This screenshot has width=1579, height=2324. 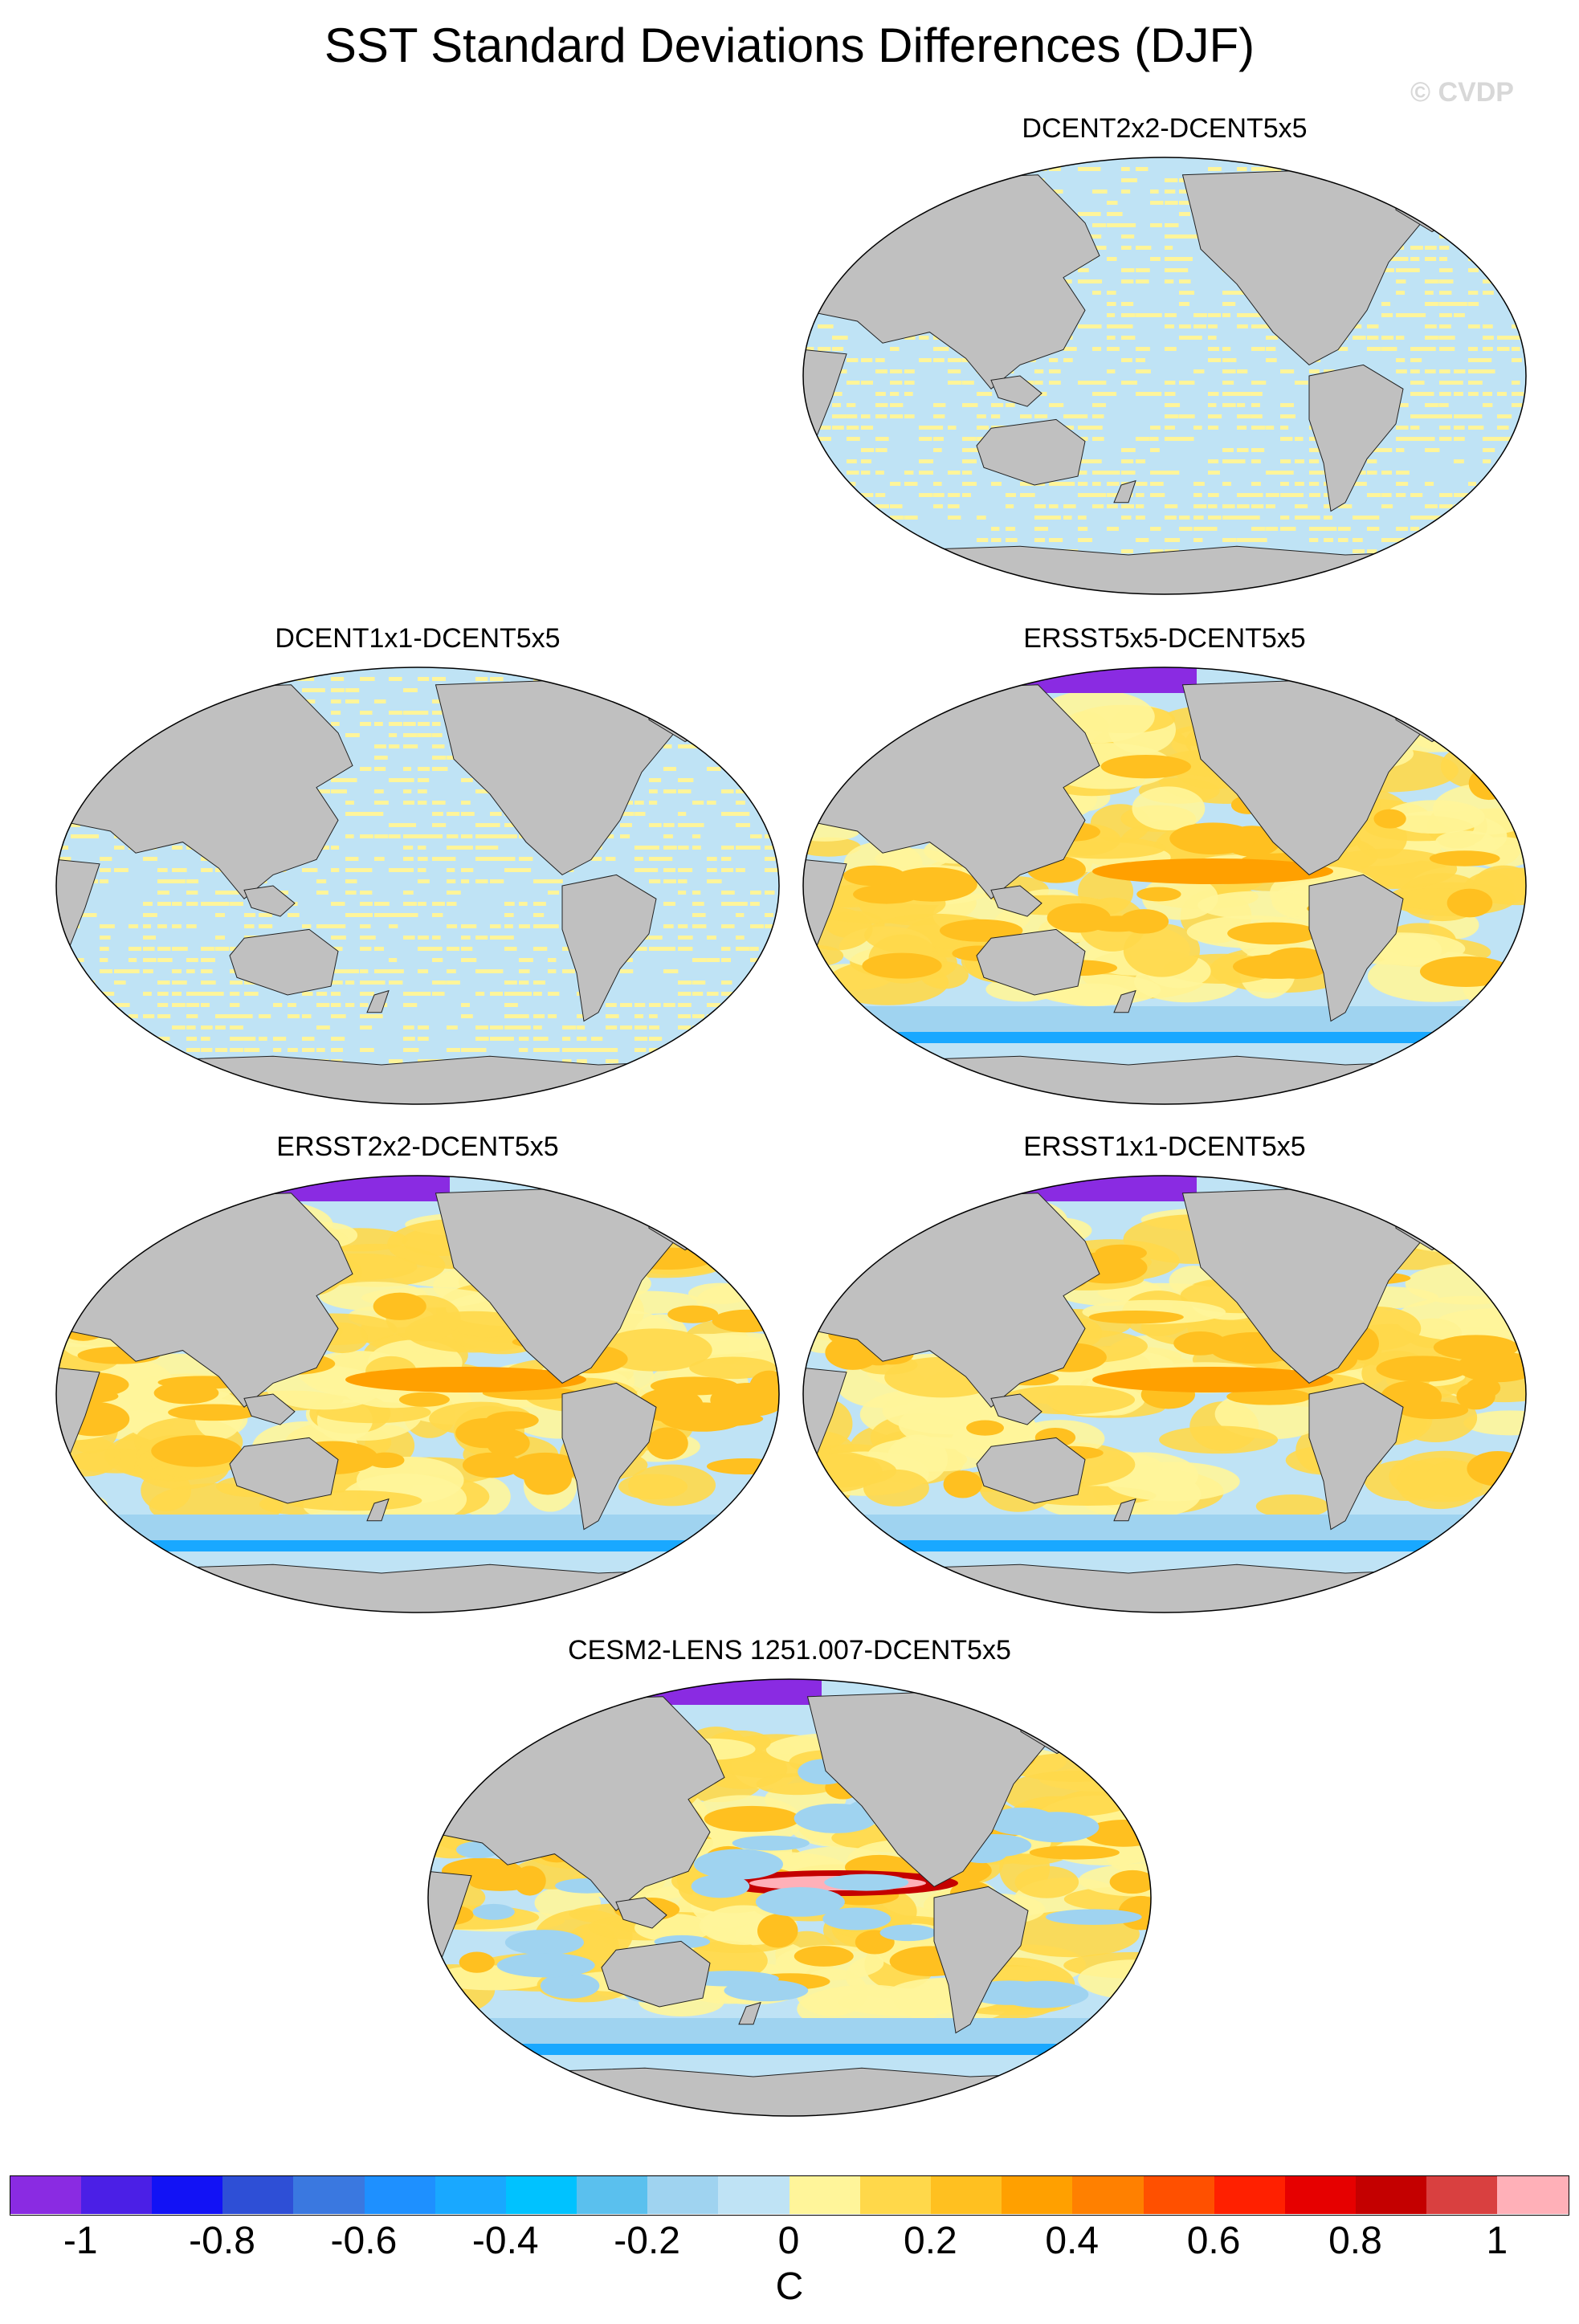 I want to click on map-outline, so click(x=417, y=886).